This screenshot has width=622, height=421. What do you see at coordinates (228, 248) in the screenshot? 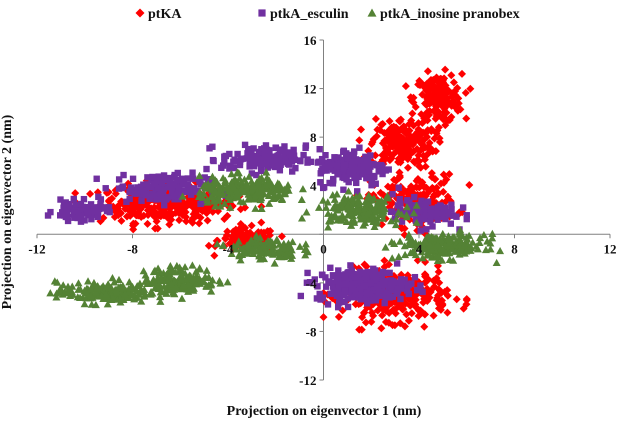
I see `x-tick-label: -4` at bounding box center [228, 248].